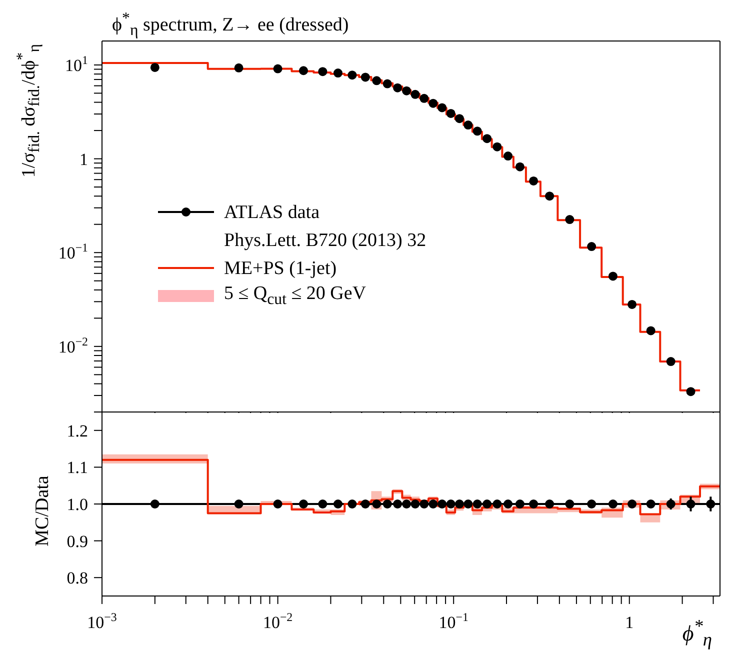  Describe the element at coordinates (77, 430) in the screenshot. I see `y-tick-label: 1.2` at that location.